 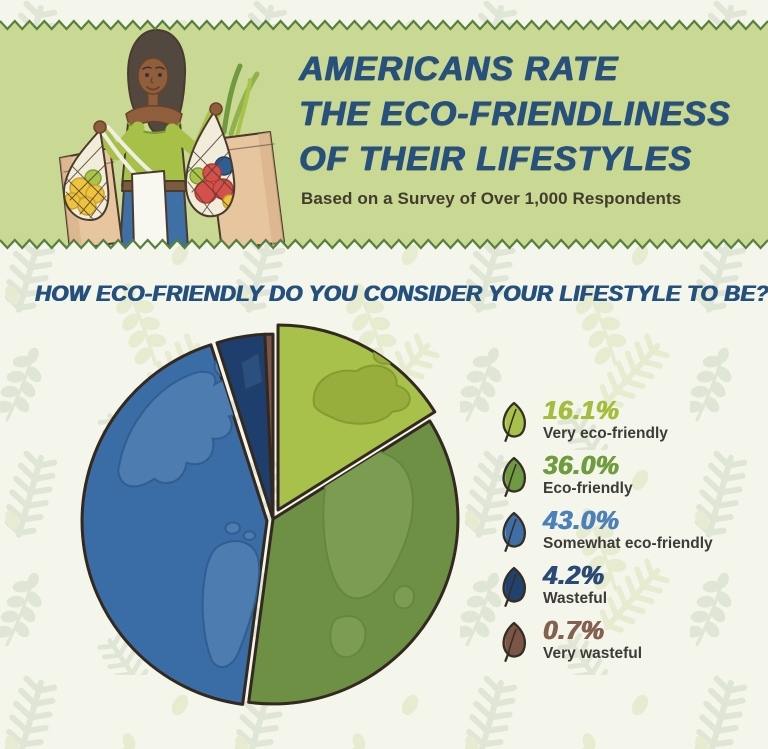 What do you see at coordinates (605, 433) in the screenshot?
I see `legend-label: Very eco-friendly` at bounding box center [605, 433].